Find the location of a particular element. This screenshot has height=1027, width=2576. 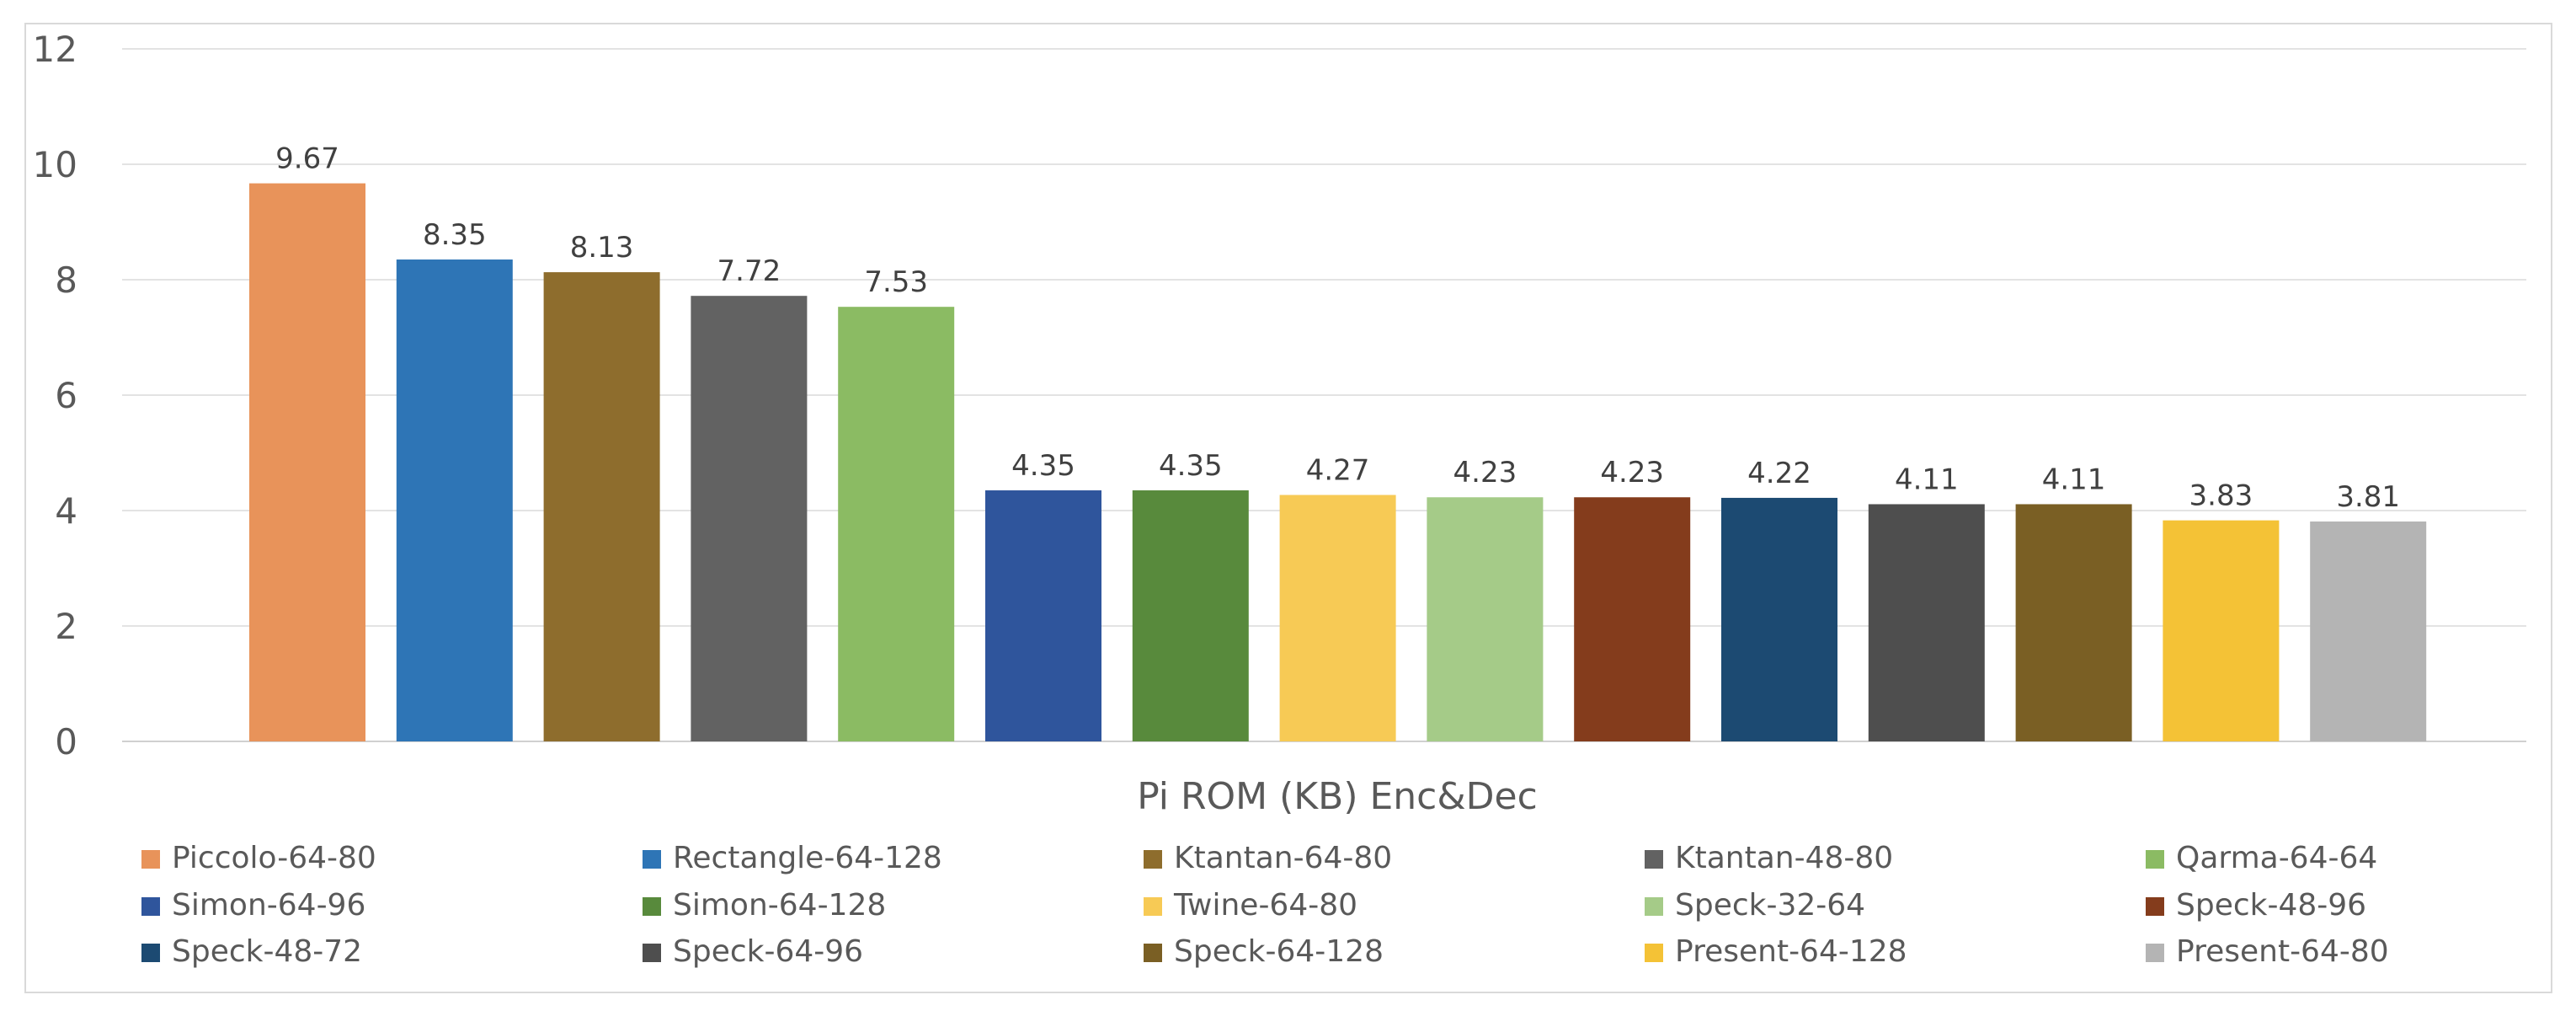

legend-entry-ktantan-48-80: Ktantan-48-80 is located at coordinates (1769, 858).